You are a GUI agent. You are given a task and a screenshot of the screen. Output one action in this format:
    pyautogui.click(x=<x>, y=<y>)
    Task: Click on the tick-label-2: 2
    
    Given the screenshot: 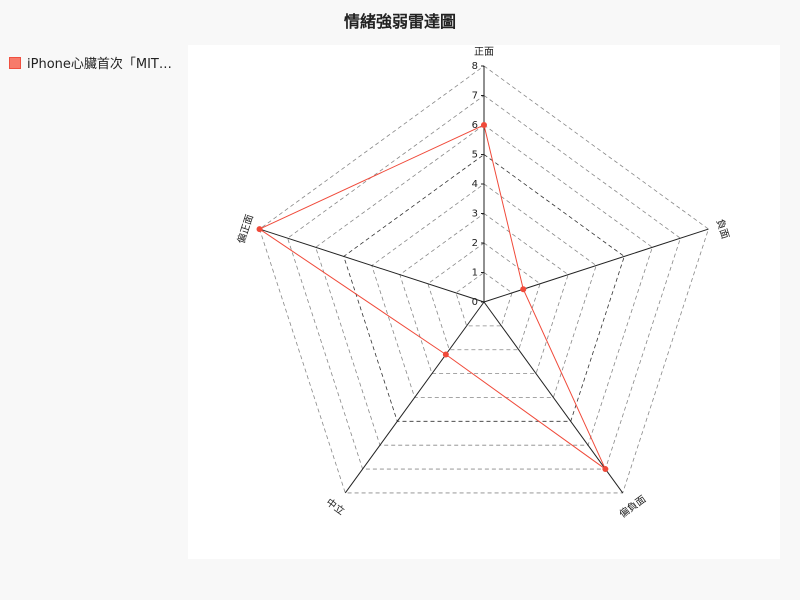 What is the action you would take?
    pyautogui.click(x=475, y=243)
    